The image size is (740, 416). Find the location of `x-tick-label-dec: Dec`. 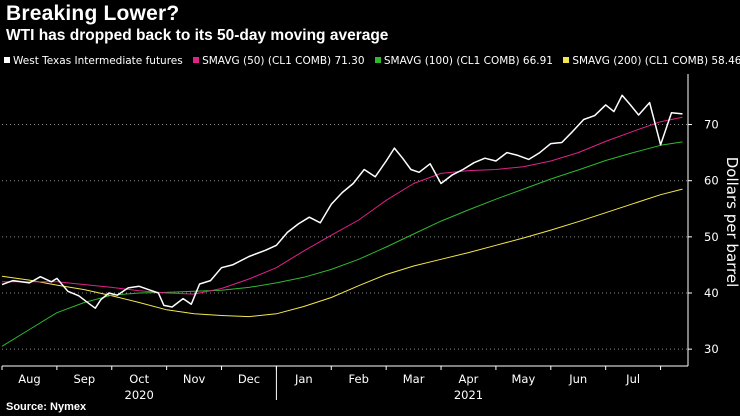

x-tick-label-dec: Dec is located at coordinates (249, 379).